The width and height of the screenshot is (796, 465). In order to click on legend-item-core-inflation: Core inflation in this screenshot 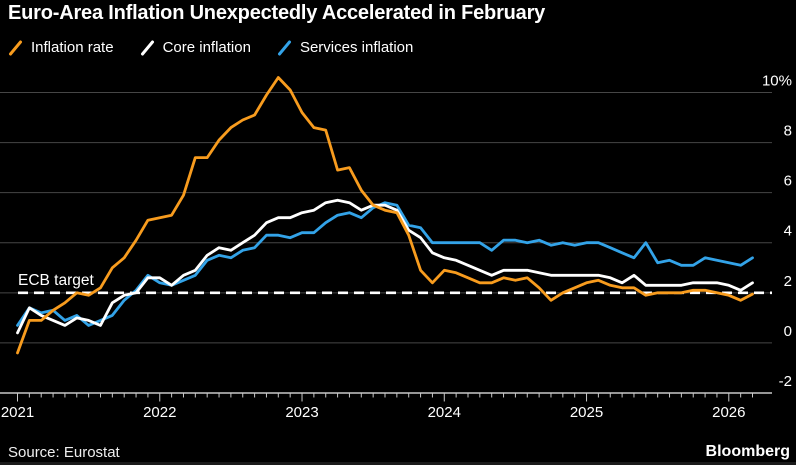, I will do `click(195, 47)`.